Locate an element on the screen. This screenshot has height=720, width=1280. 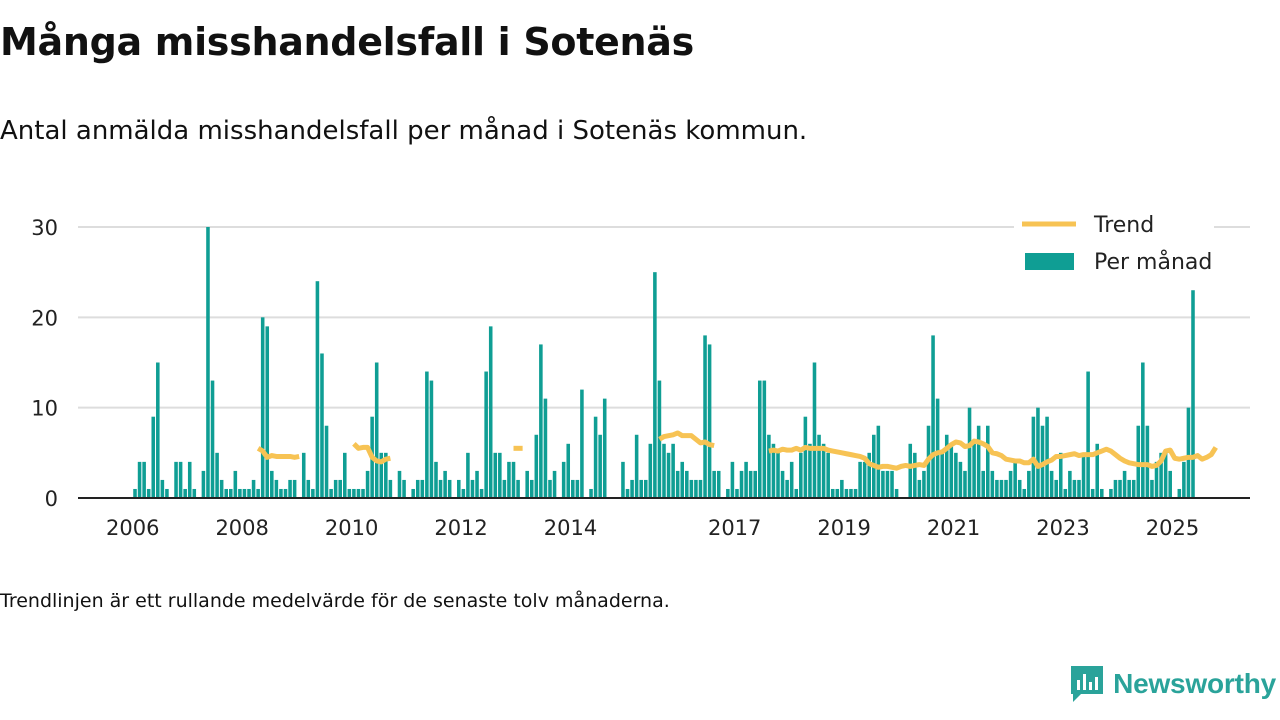
x-tick-label: 2025 is located at coordinates (1172, 528).